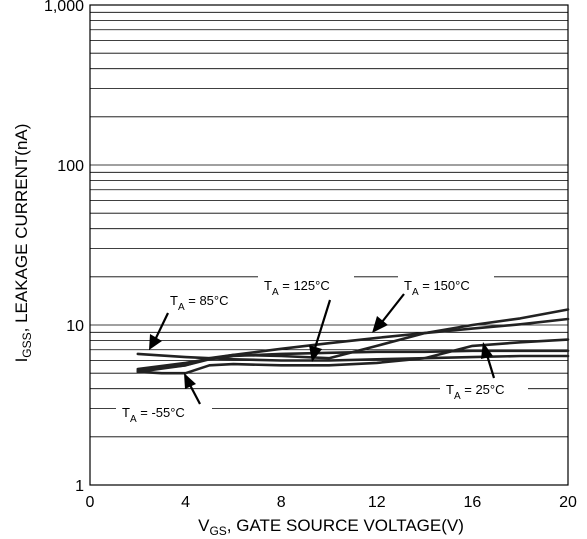 This screenshot has height=539, width=587. Describe the element at coordinates (380, 324) in the screenshot. I see `arrowhead-150c` at that location.